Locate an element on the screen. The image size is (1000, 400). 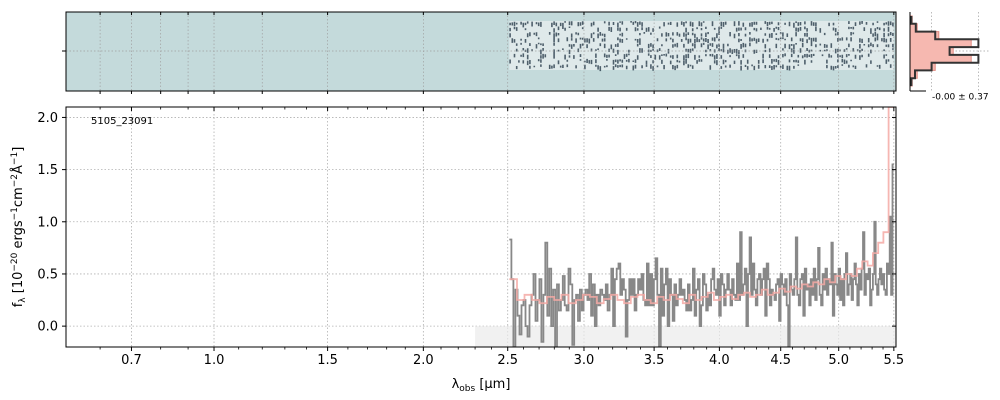
profile-panel: -0.00 ± 0.37 is located at coordinates (949, 57).